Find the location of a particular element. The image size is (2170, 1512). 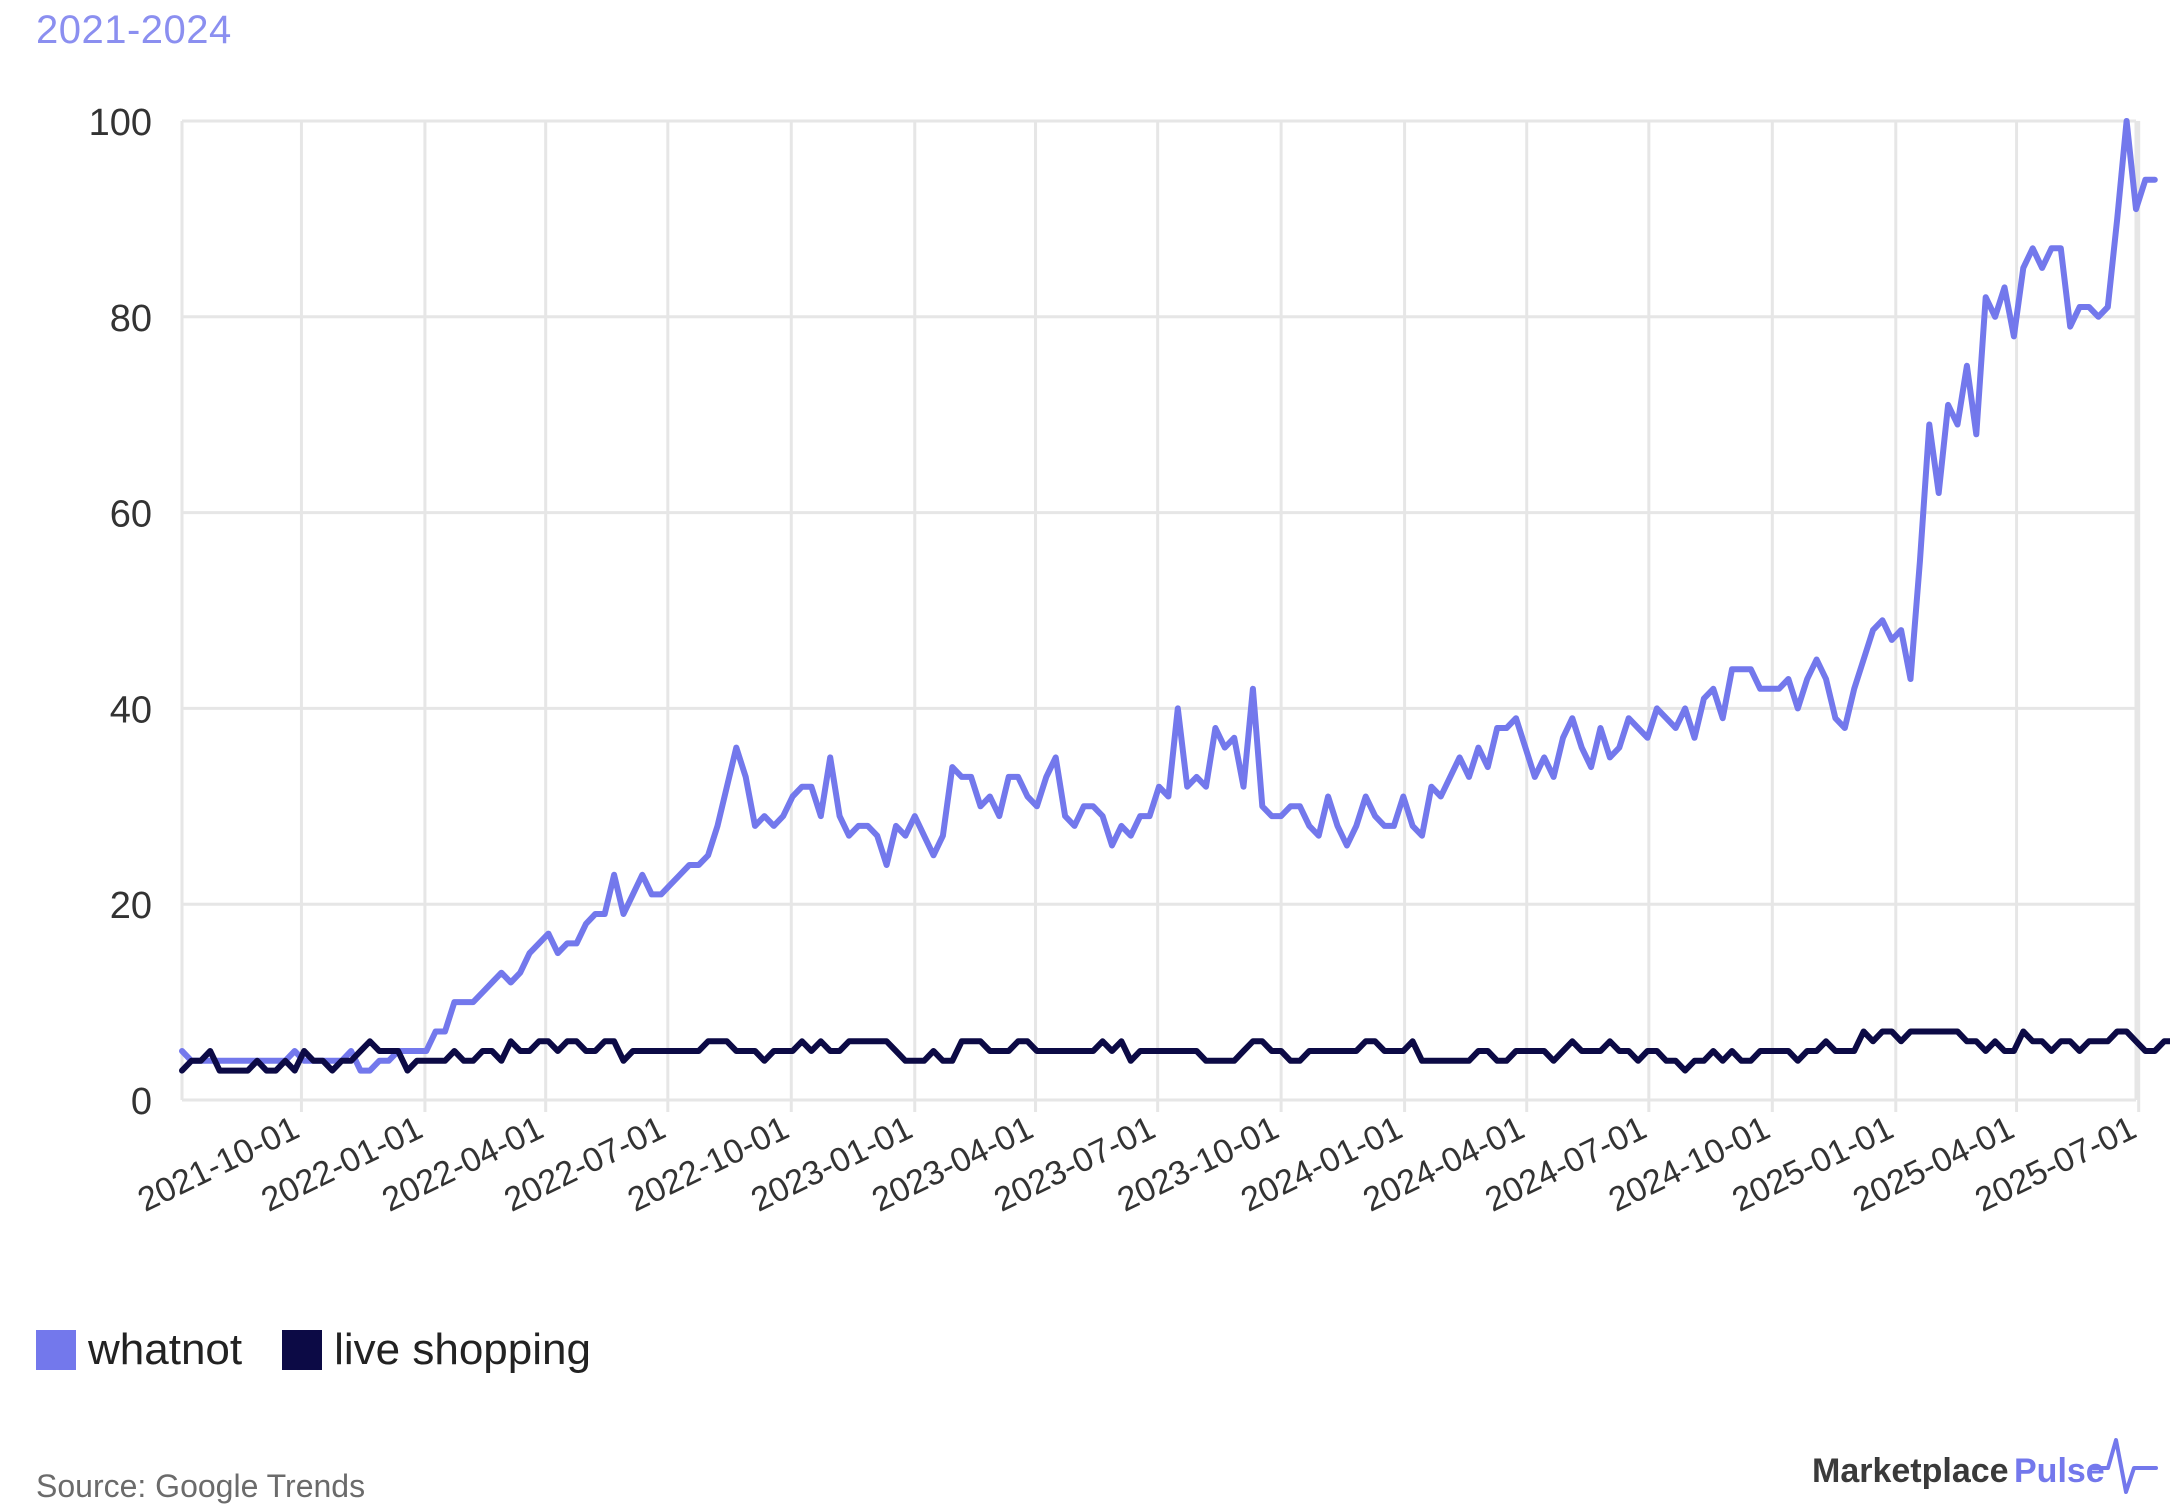

brand-name-part2: Pulse is located at coordinates (2059, 1471).